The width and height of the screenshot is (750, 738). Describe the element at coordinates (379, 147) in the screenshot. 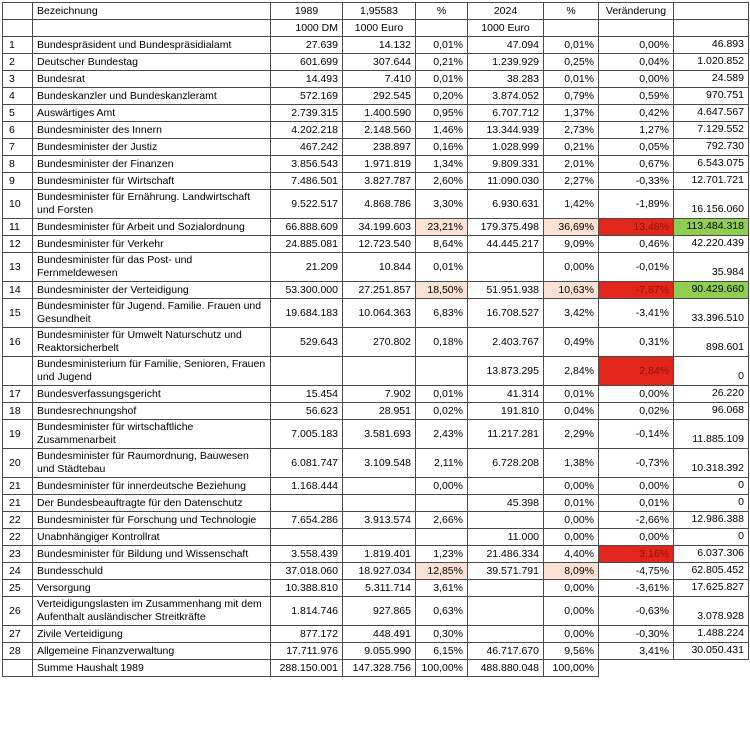

I see `cell-eur: 238.897` at that location.